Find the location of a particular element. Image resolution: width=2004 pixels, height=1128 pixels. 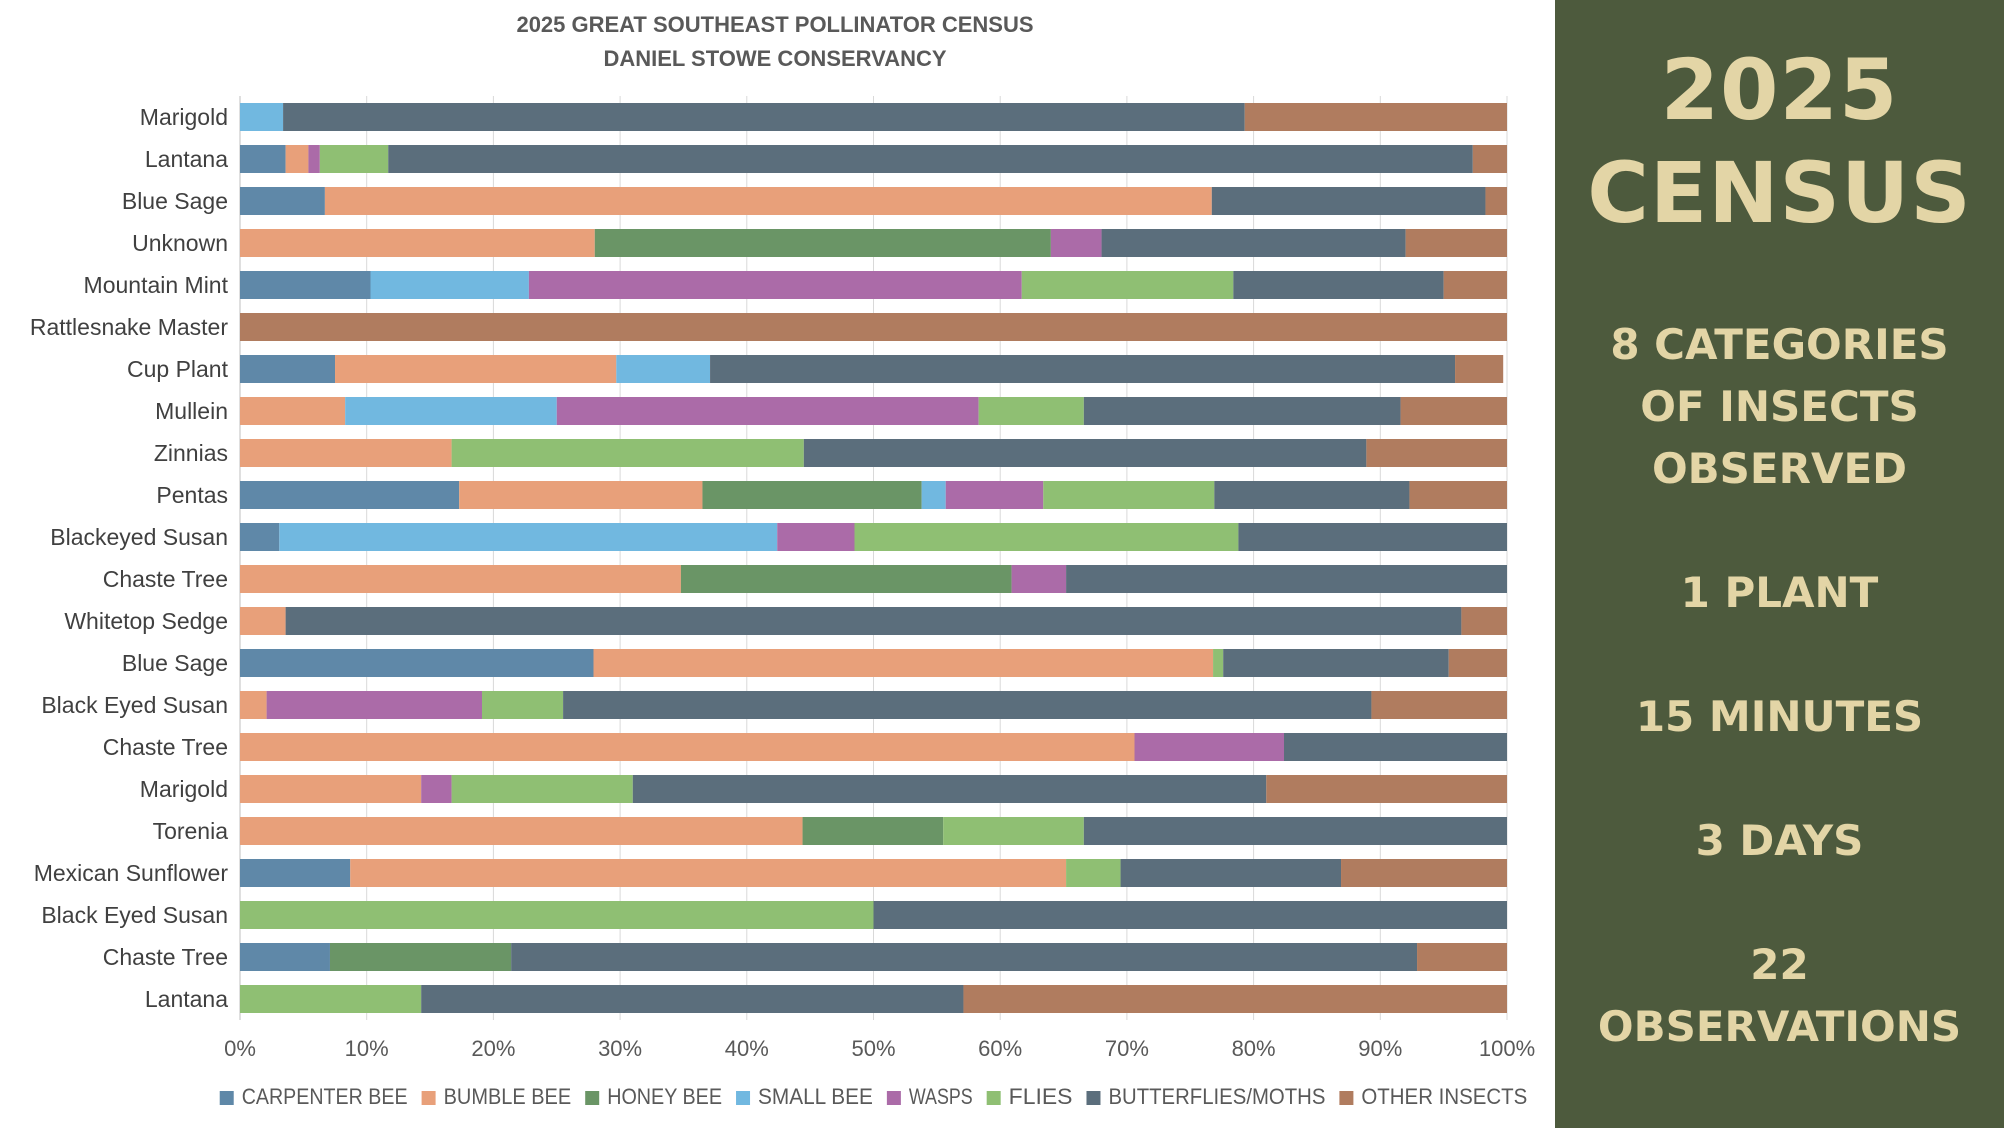

stat-observations-count: 22 is located at coordinates (1779, 964).